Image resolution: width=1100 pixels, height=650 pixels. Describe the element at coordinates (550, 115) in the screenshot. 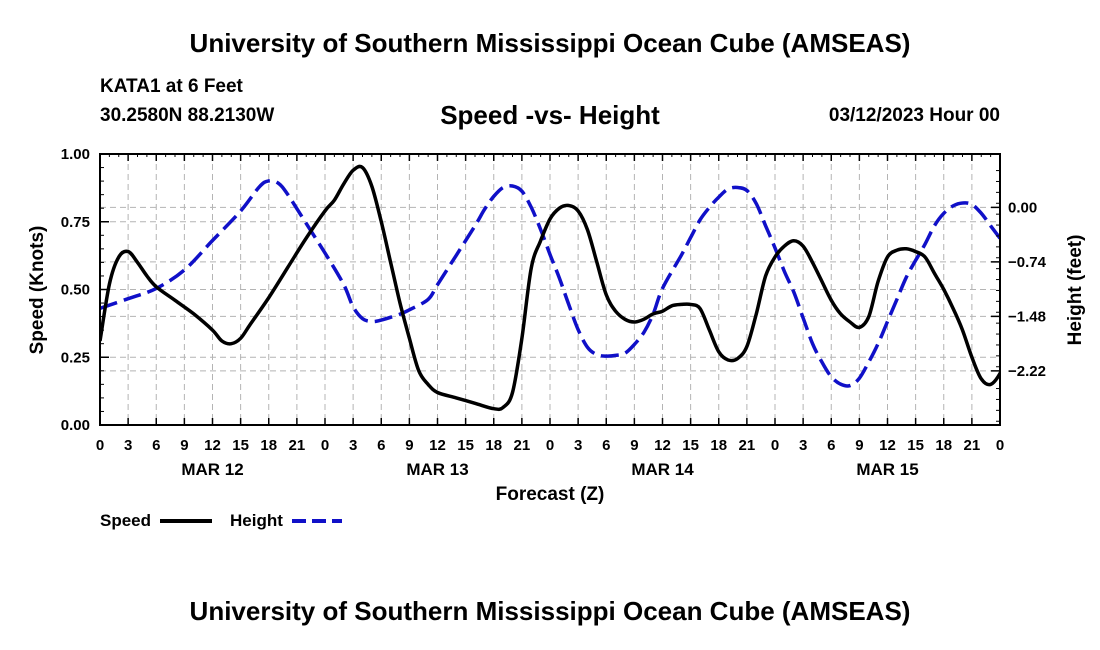

I see `chart-title: Speed -vs- Height` at that location.